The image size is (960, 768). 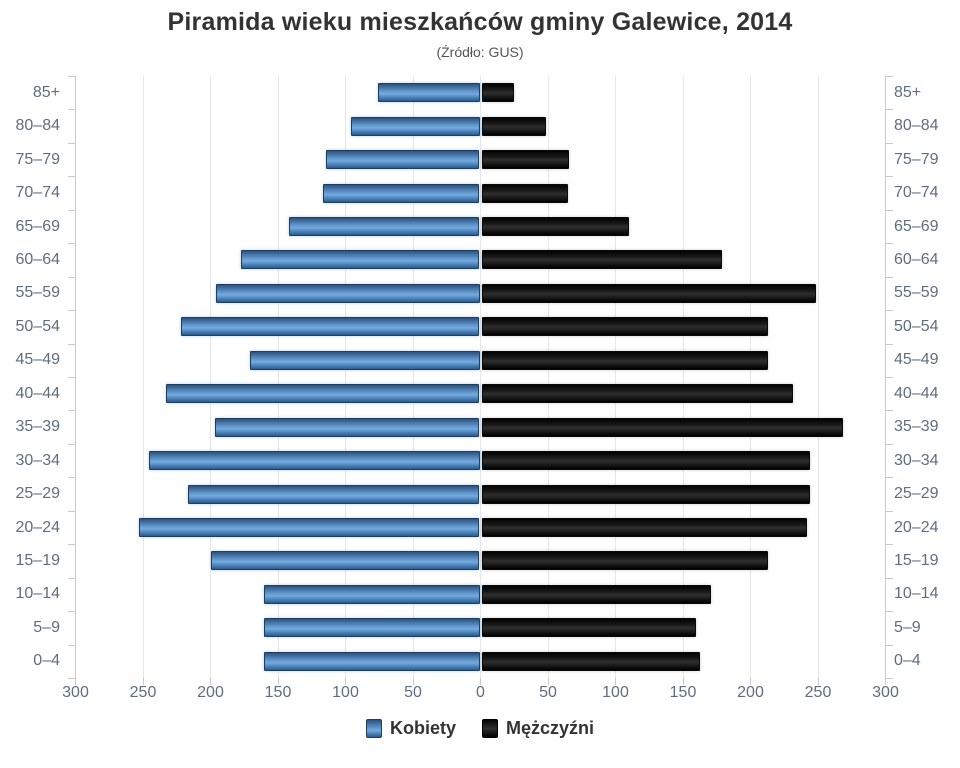 I want to click on bar-kobiety-20–24, so click(x=309, y=527).